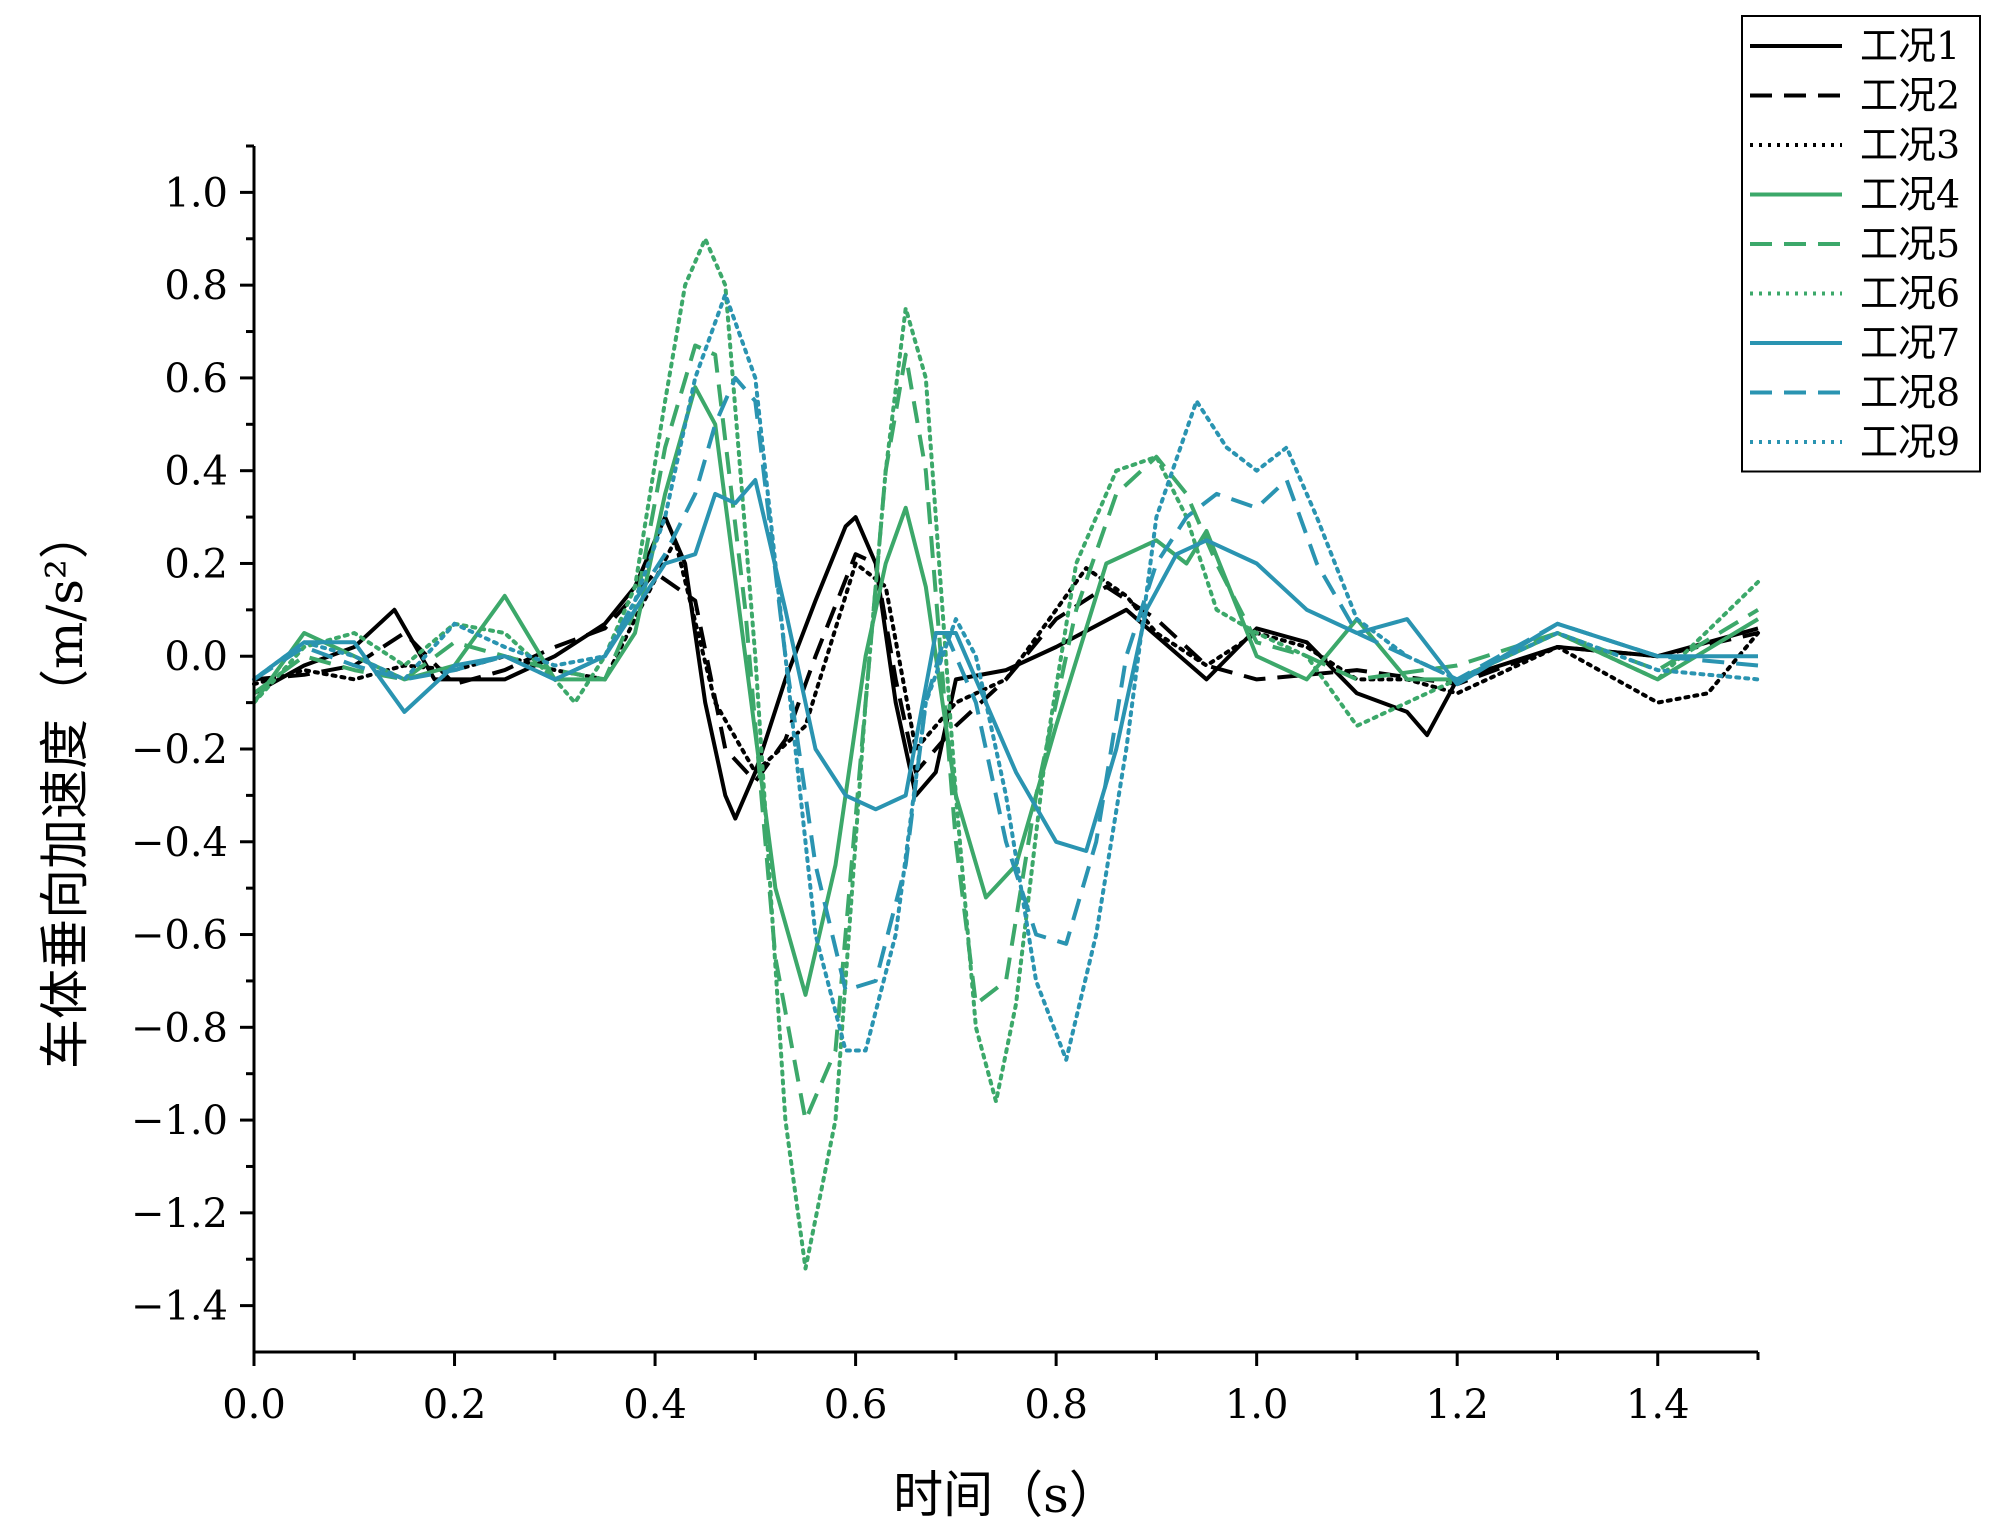 The width and height of the screenshot is (2000, 1540). What do you see at coordinates (196, 193) in the screenshot?
I see `y-tick-label: 1.0` at bounding box center [196, 193].